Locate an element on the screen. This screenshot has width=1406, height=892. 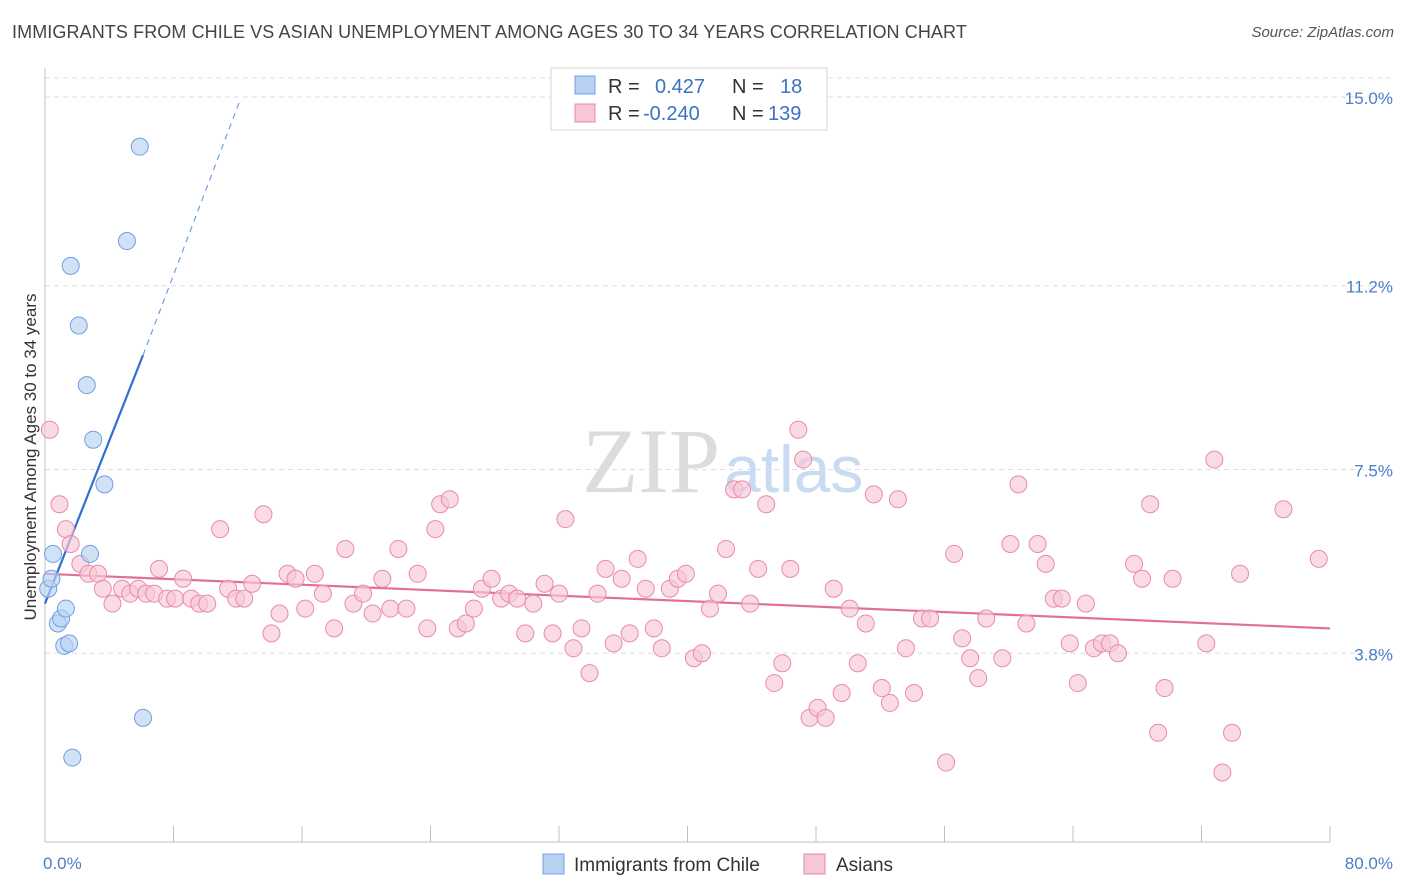
legend-n-value-asians: 139 is located at coordinates (784, 114).